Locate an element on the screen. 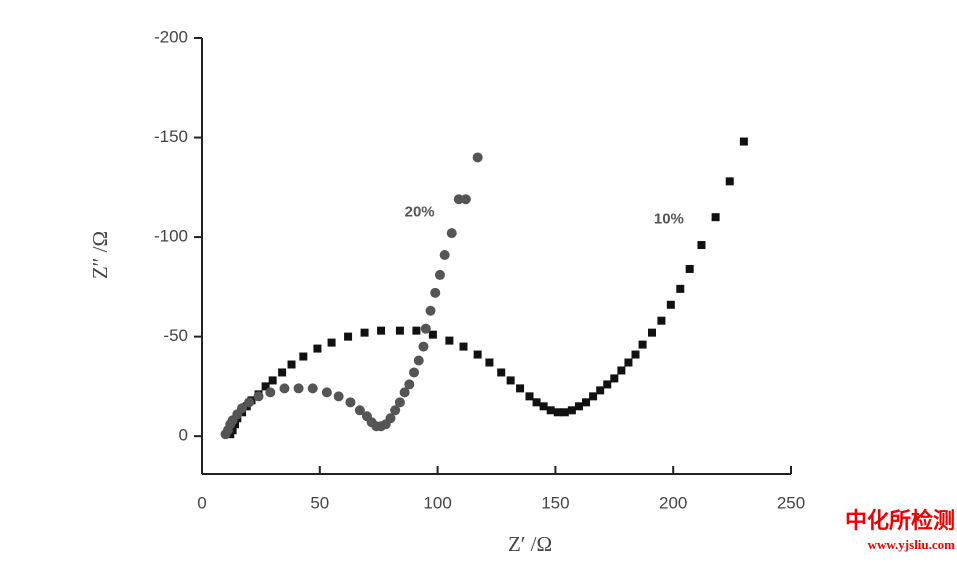 The width and height of the screenshot is (957, 574). x-axis-title: Z′ /Ω is located at coordinates (530, 544).